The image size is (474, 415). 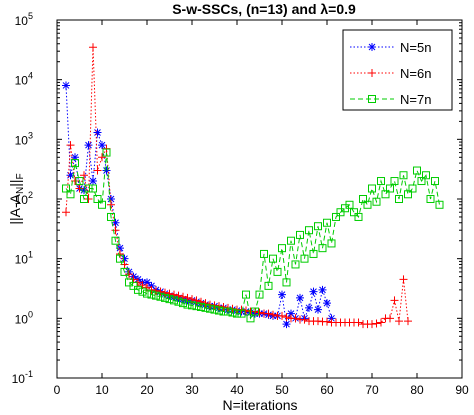 What do you see at coordinates (237, 390) in the screenshot?
I see `x-tick-label: 40` at bounding box center [237, 390].